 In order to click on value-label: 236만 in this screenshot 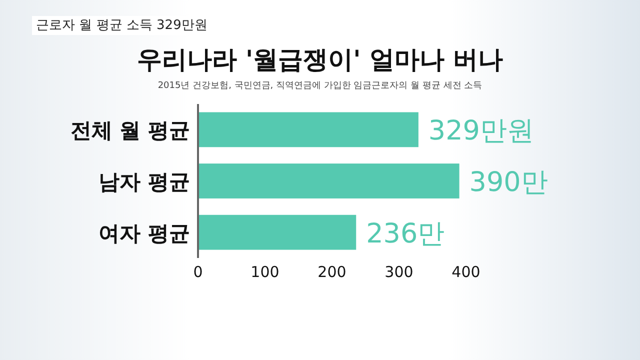, I will do `click(405, 234)`.